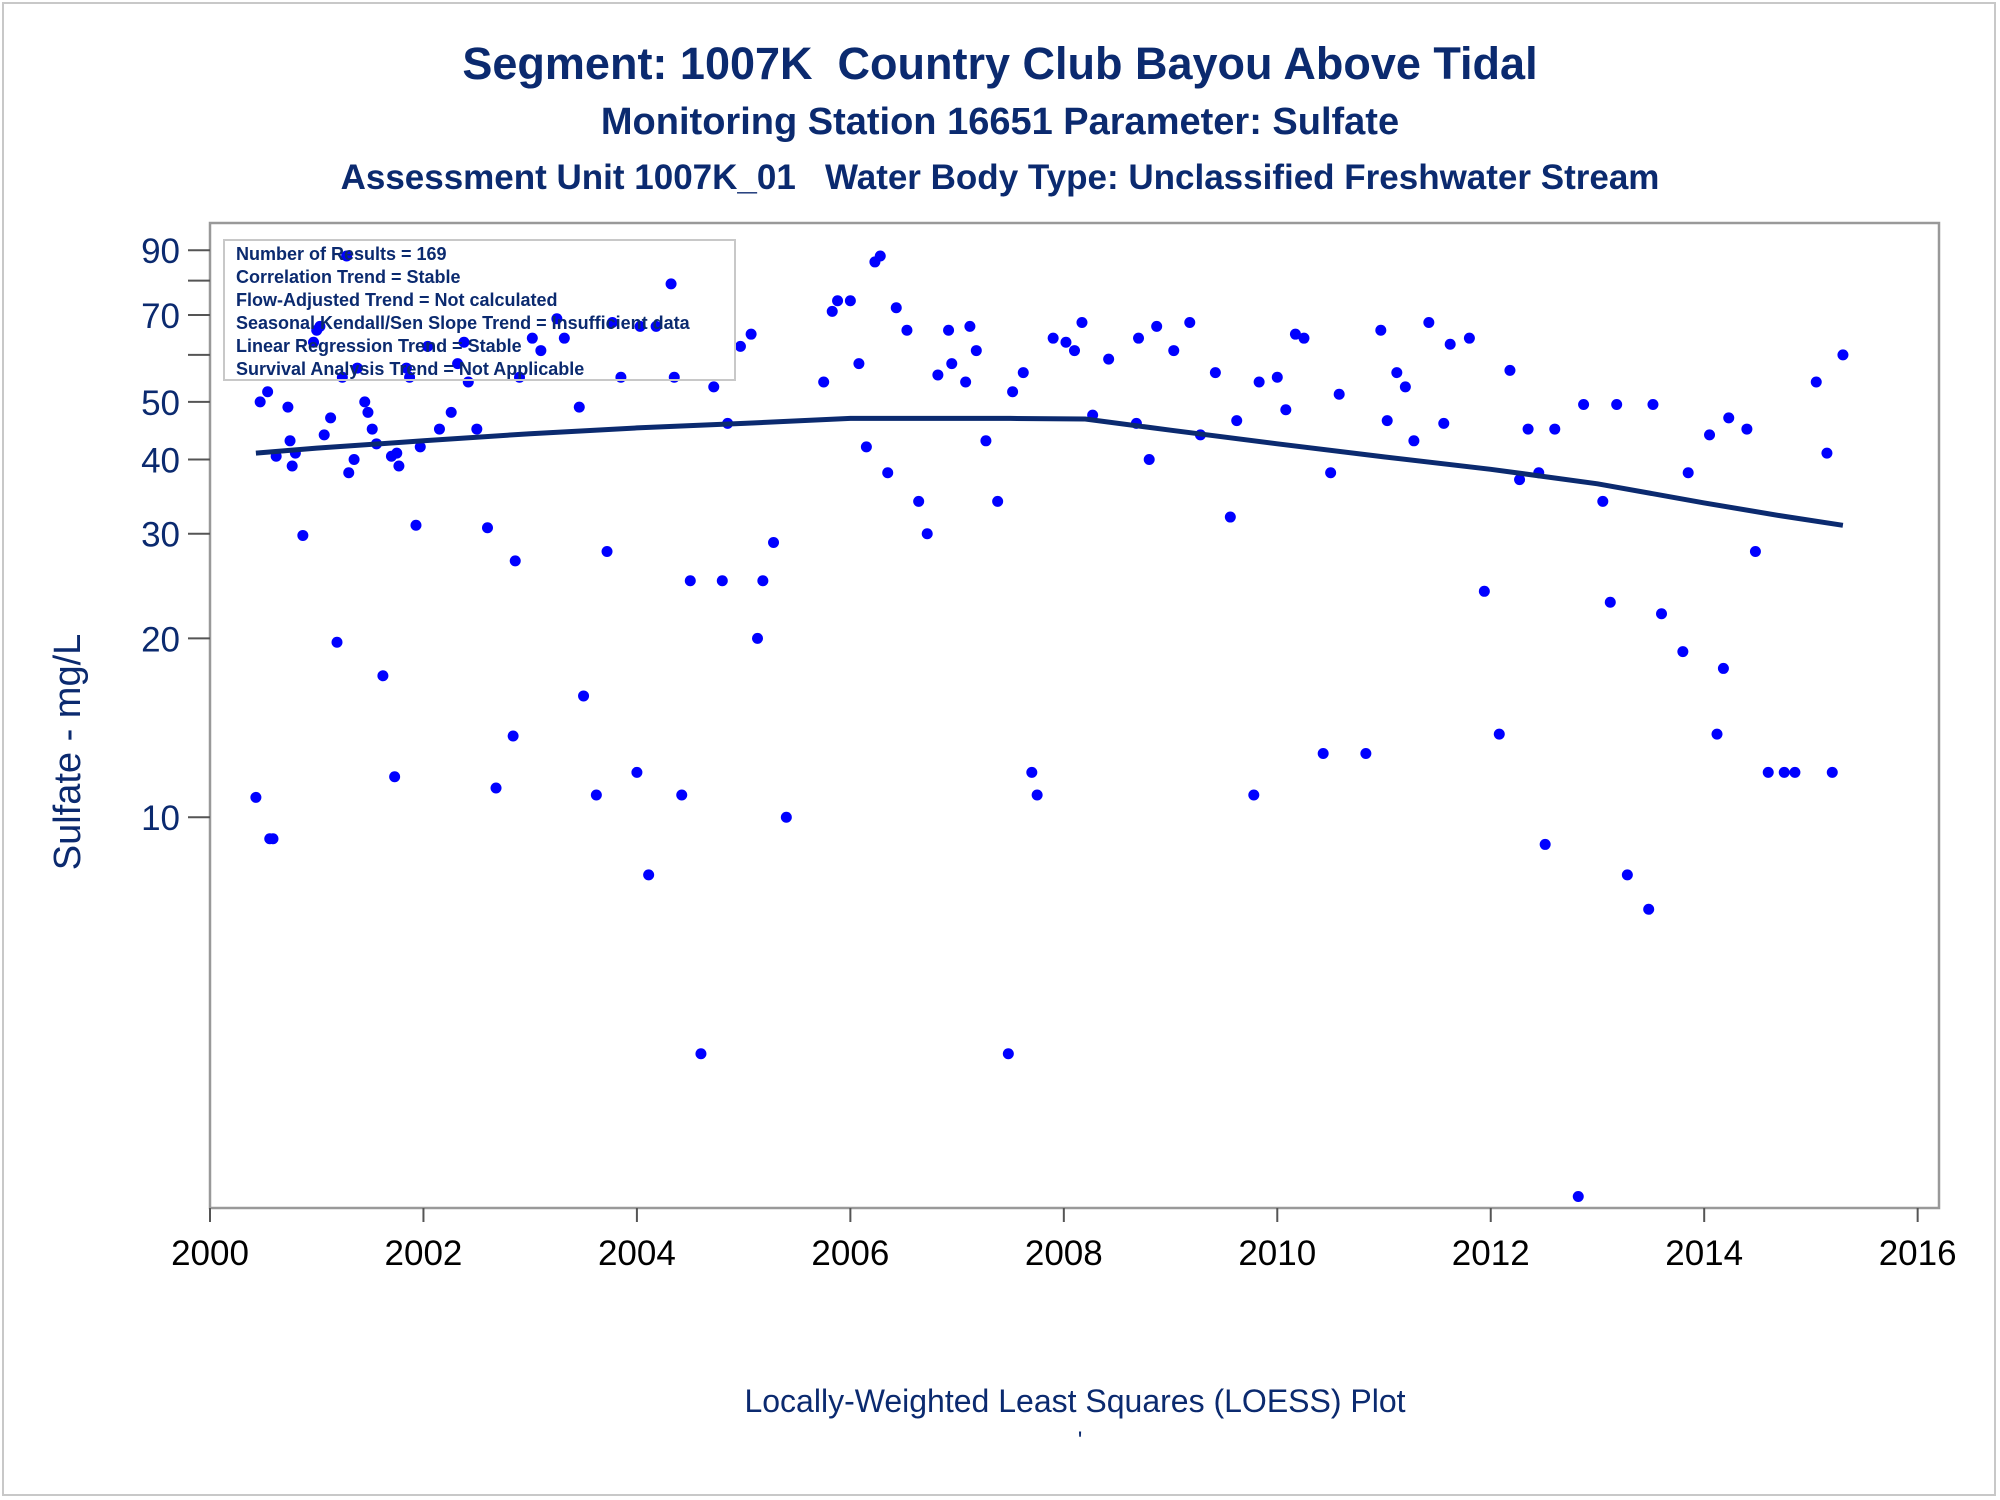 This screenshot has height=1500, width=2000. What do you see at coordinates (1049, 471) in the screenshot?
I see `loess-line` at bounding box center [1049, 471].